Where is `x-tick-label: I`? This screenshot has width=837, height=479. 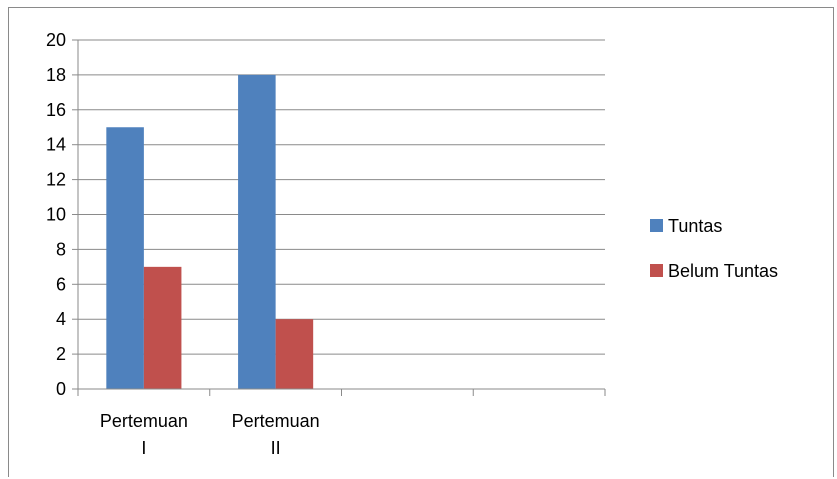
x-tick-label: I is located at coordinates (143, 448).